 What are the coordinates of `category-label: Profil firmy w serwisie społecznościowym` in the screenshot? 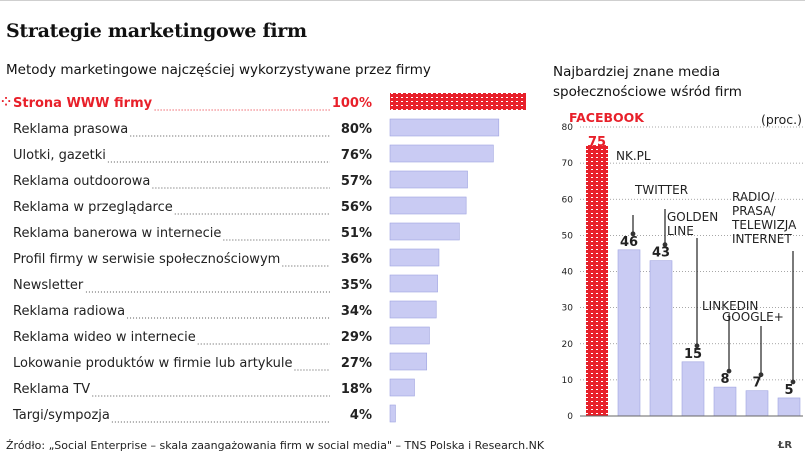 It's located at (146, 259).